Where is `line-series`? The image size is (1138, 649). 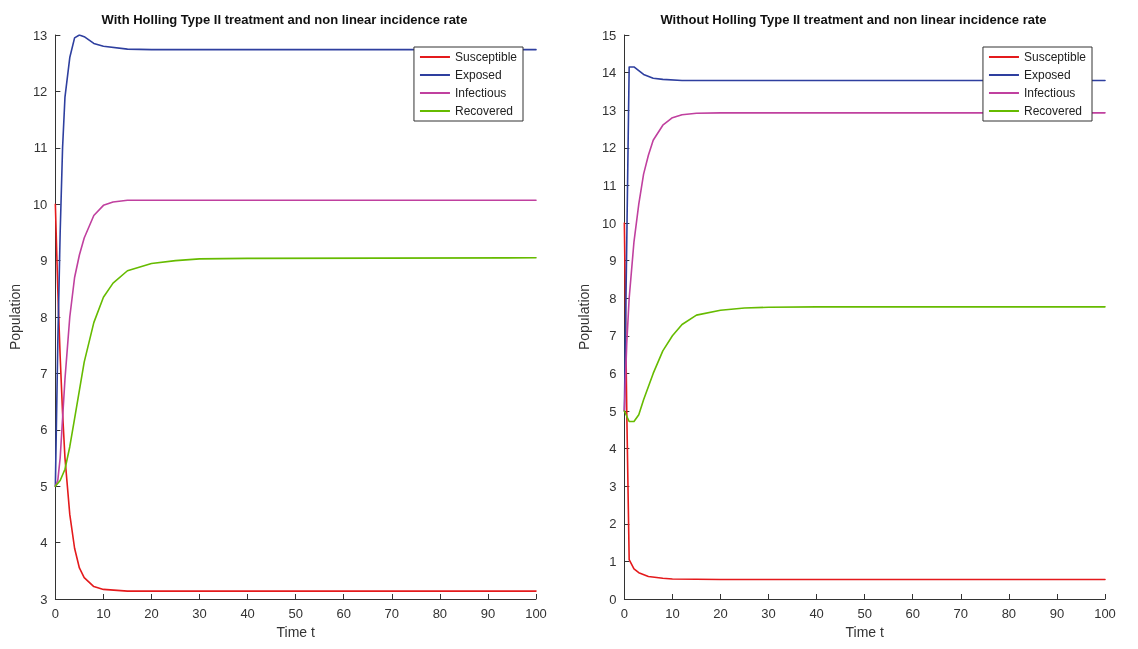 line-series is located at coordinates (864, 364).